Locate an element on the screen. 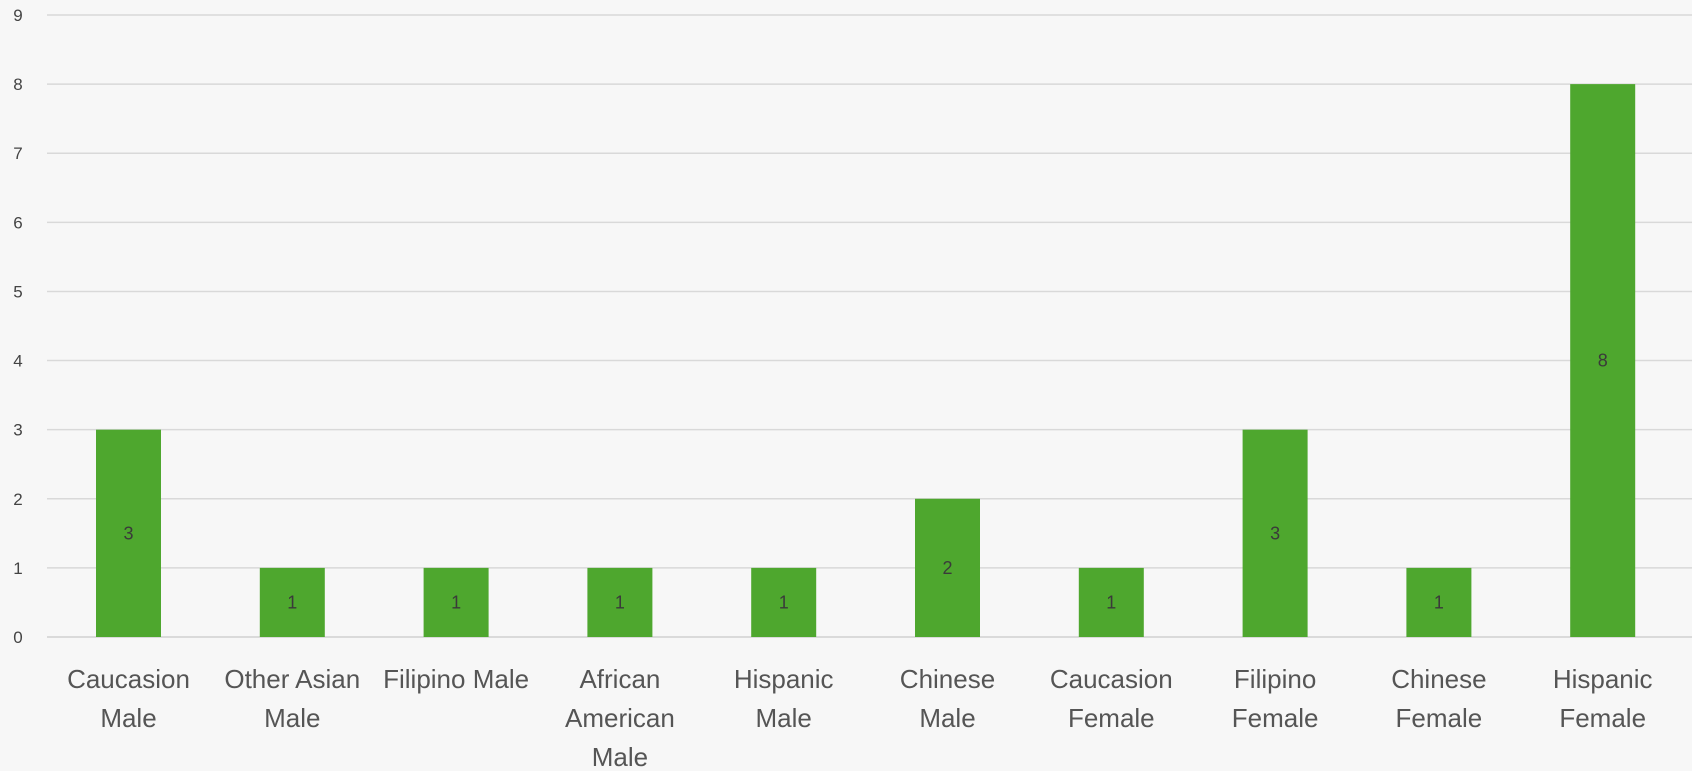 Image resolution: width=1692 pixels, height=771 pixels. y-tick-label: 3 is located at coordinates (17, 430).